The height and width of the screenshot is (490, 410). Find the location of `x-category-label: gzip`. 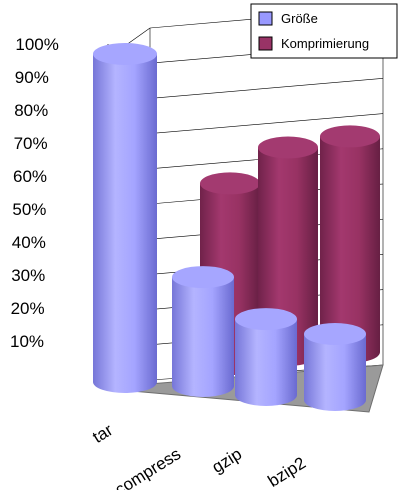

x-category-label: gzip is located at coordinates (227, 460).